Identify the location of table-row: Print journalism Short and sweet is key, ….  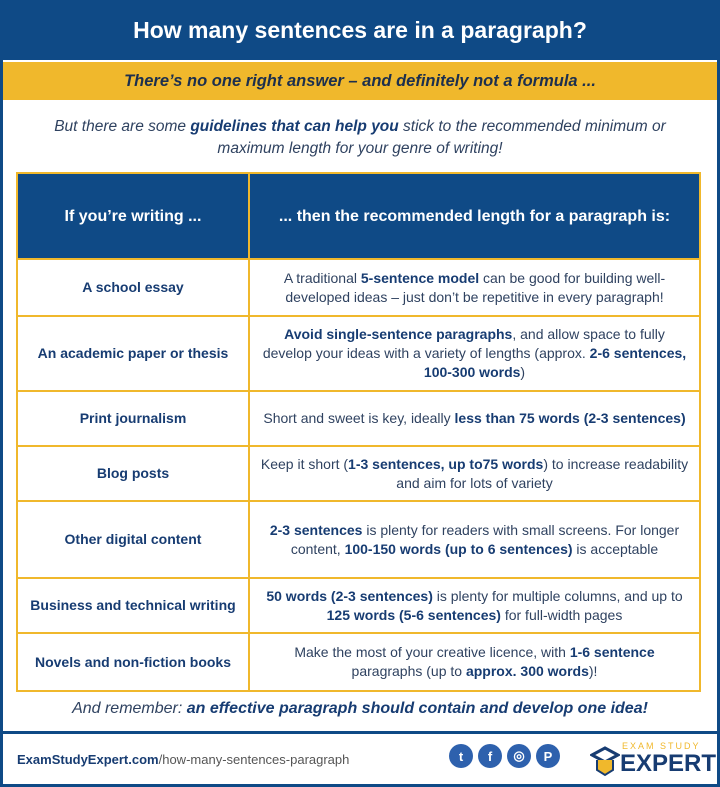
(358, 418).